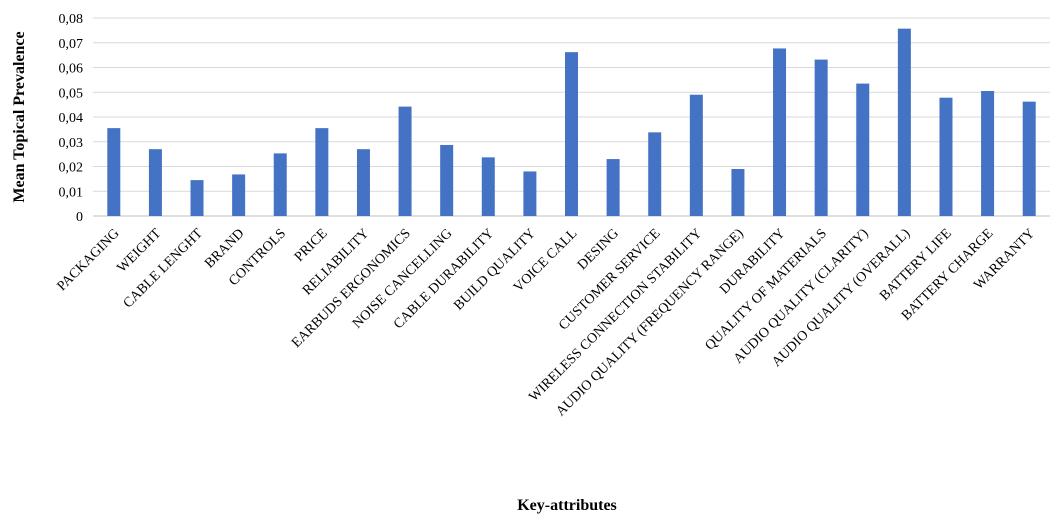 This screenshot has width=1056, height=524. Describe the element at coordinates (79, 217) in the screenshot. I see `y-tick-label: 0` at that location.